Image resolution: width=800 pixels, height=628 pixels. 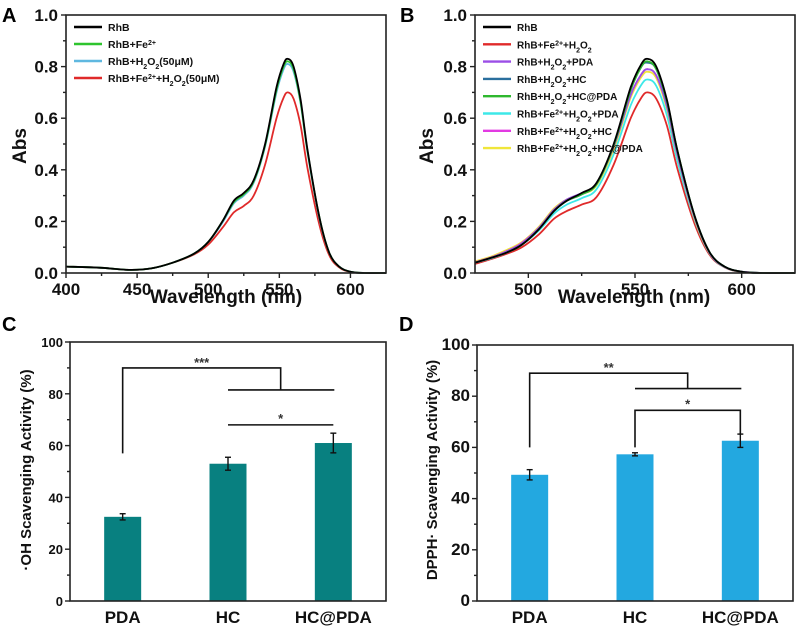 What do you see at coordinates (201, 410) in the screenshot?
I see `significance-bracket-c` at bounding box center [201, 410].